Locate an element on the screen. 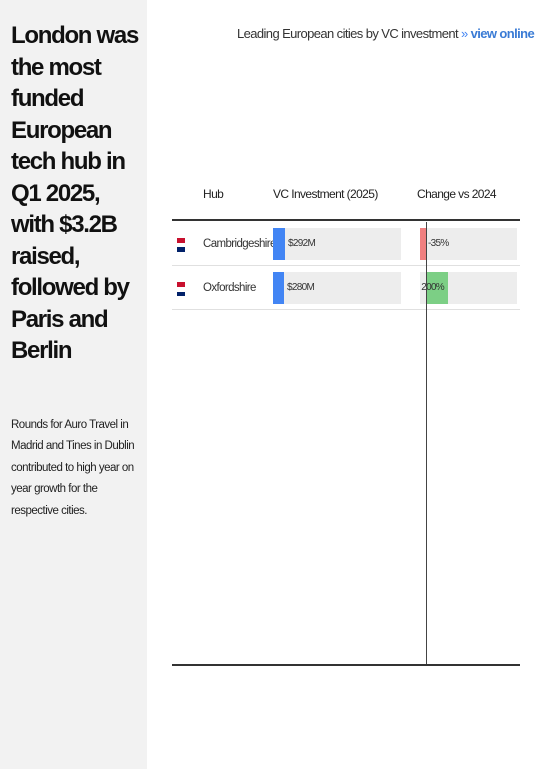  column-header-change: Change vs 2024 is located at coordinates (457, 194).